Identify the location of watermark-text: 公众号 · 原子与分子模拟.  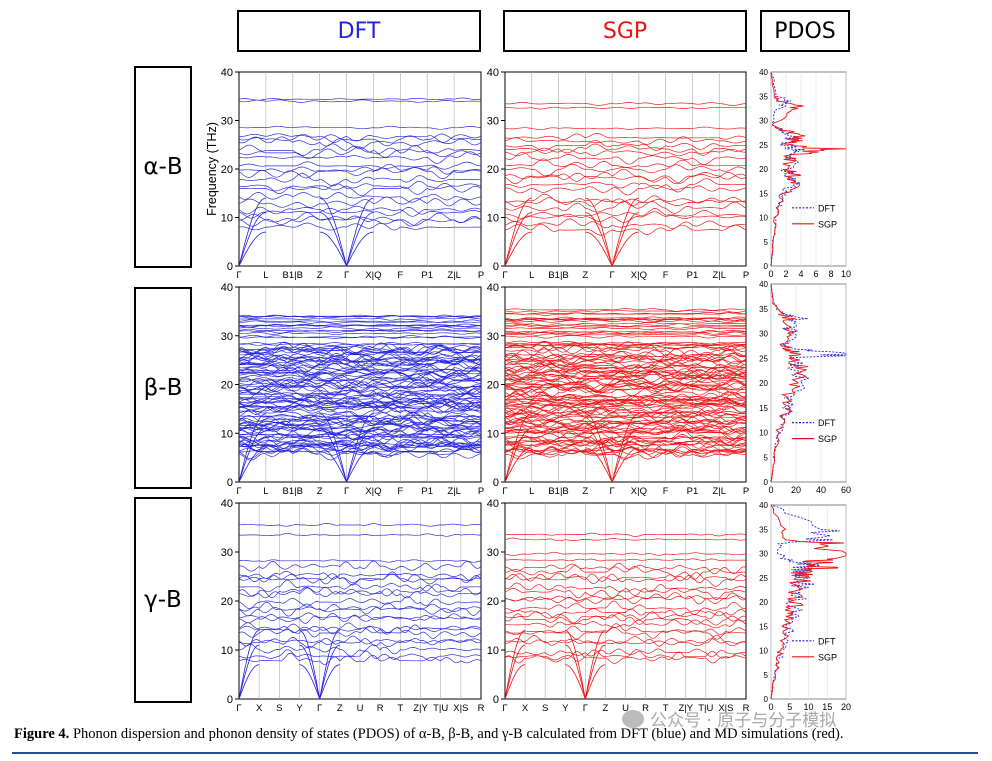
(743, 721).